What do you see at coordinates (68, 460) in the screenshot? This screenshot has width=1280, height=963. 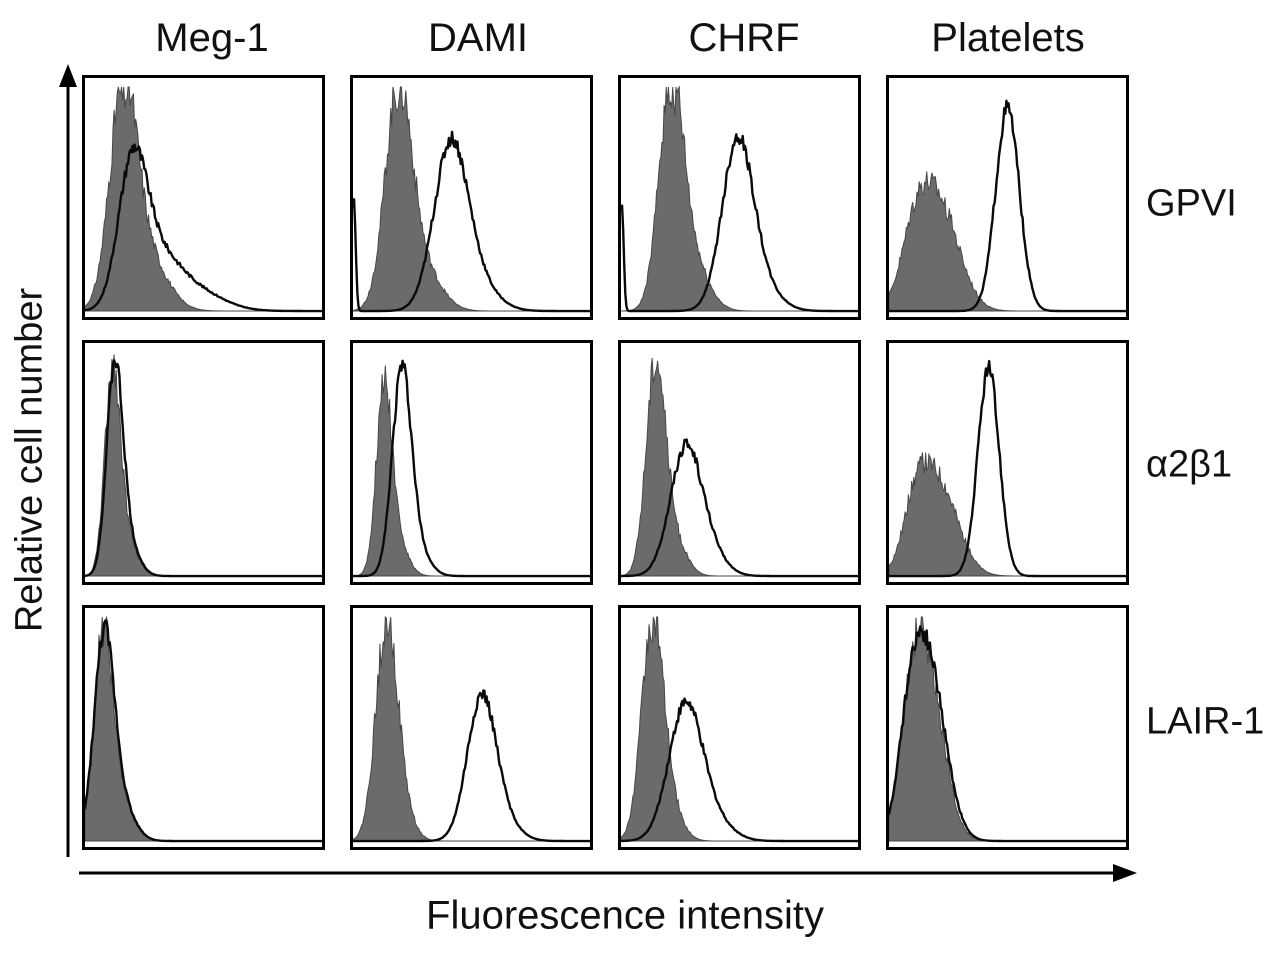 I see `y-axis-arrow` at bounding box center [68, 460].